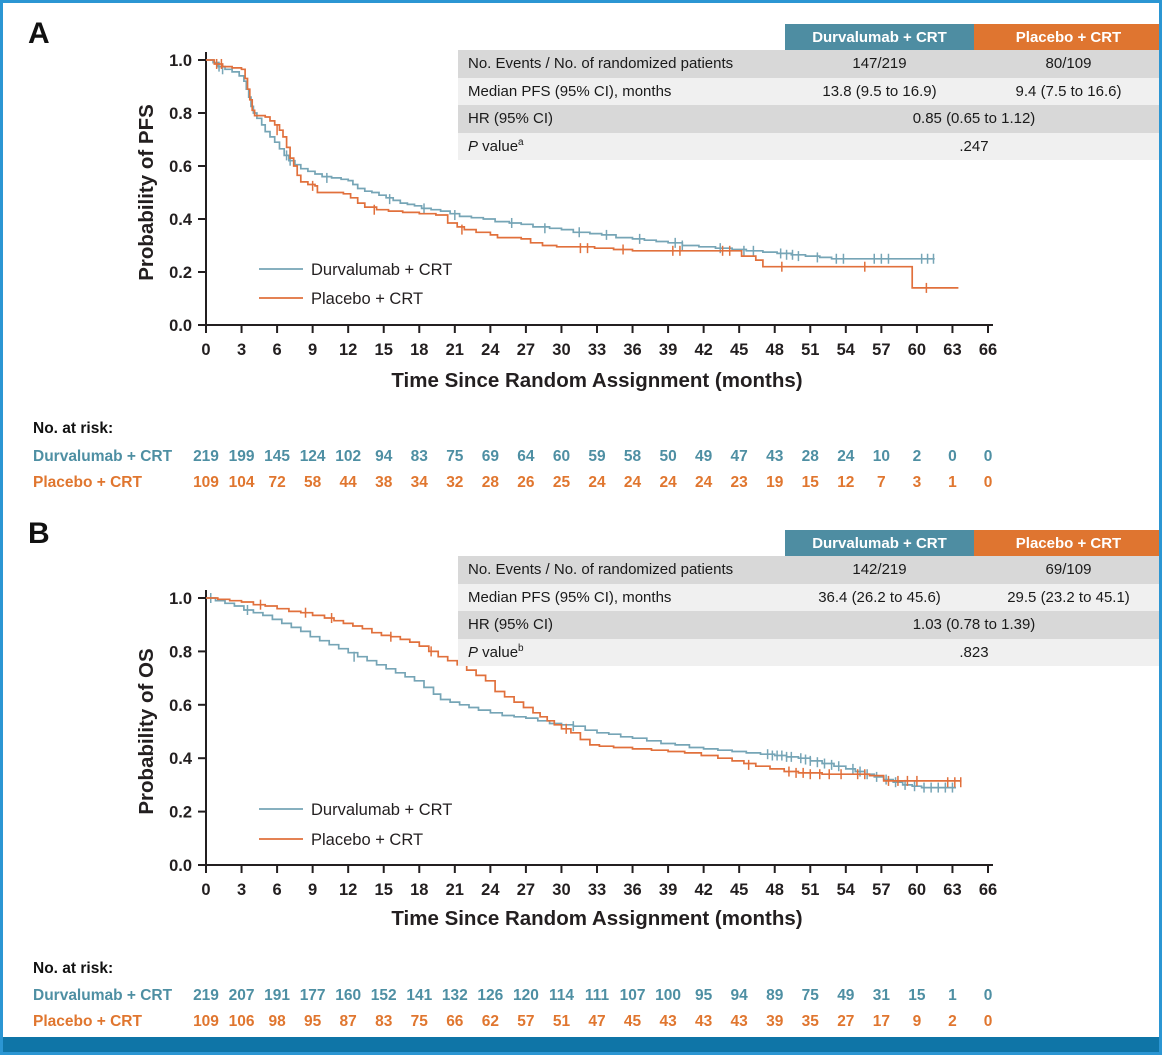 Image resolution: width=1162 pixels, height=1055 pixels. Describe the element at coordinates (180, 652) in the screenshot. I see `svg-text: 0.8` at that location.